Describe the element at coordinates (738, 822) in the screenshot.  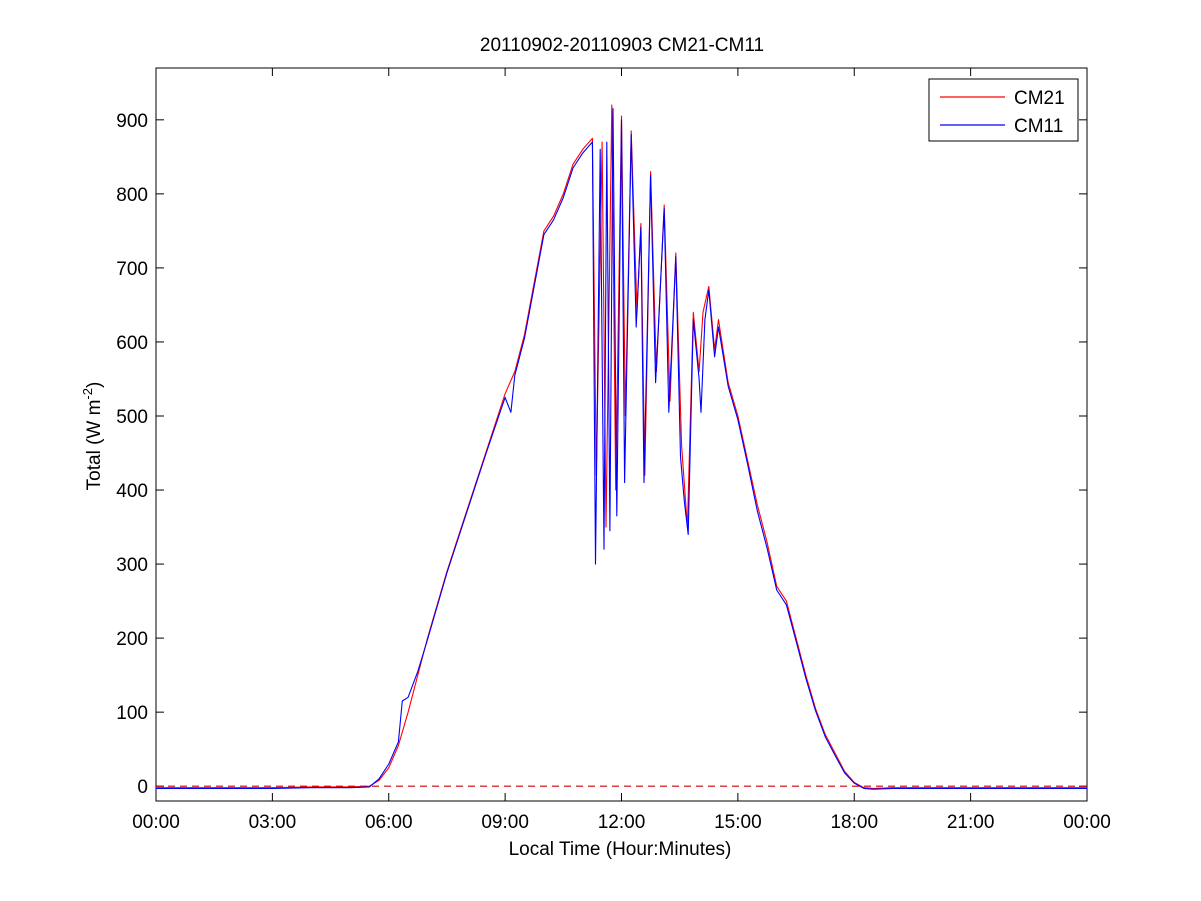
I see `x-tick-label: 15:00` at that location.